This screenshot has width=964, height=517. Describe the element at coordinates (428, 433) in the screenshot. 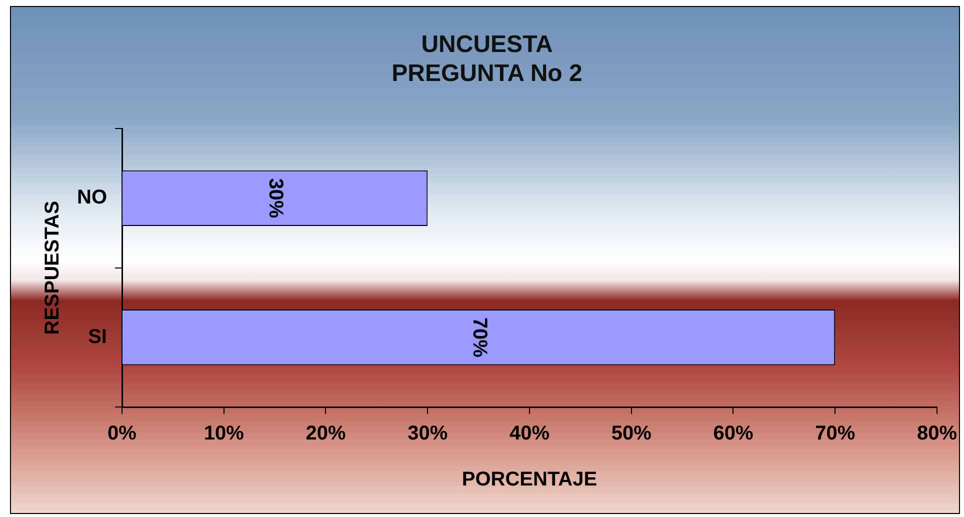

I see `x-tick-label: 30%` at that location.